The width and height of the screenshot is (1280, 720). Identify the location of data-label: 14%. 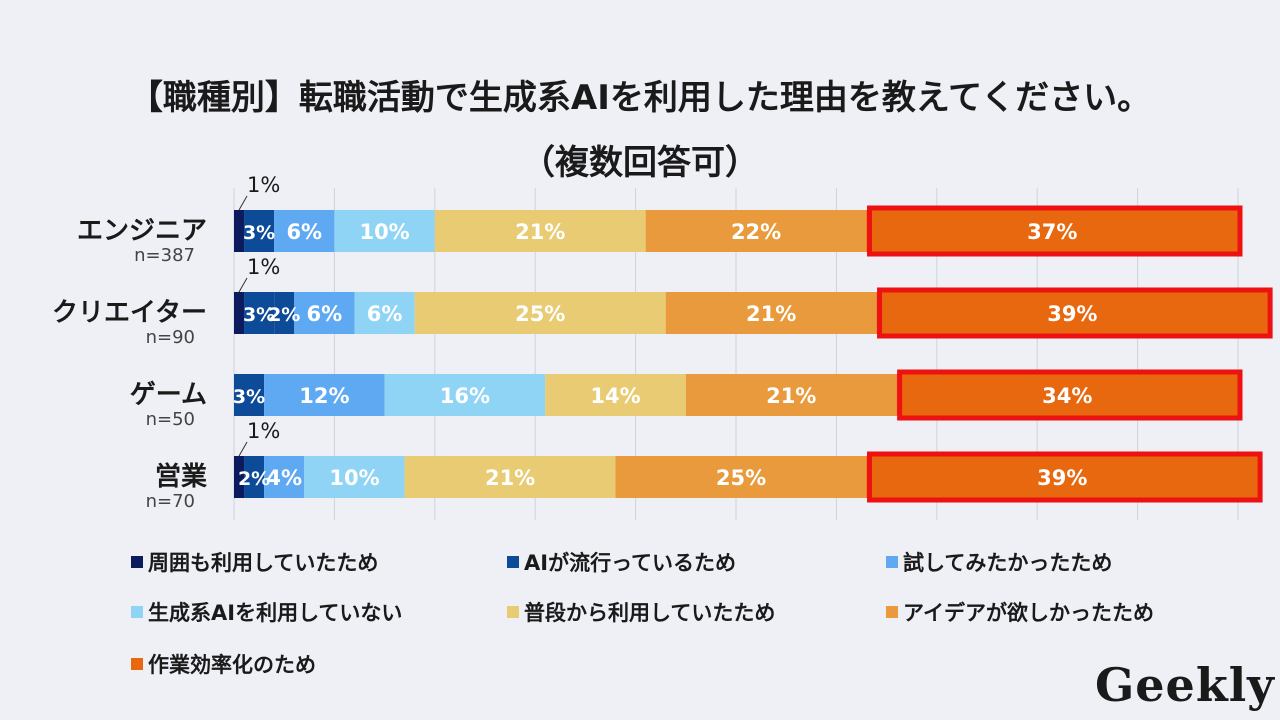
(615, 396).